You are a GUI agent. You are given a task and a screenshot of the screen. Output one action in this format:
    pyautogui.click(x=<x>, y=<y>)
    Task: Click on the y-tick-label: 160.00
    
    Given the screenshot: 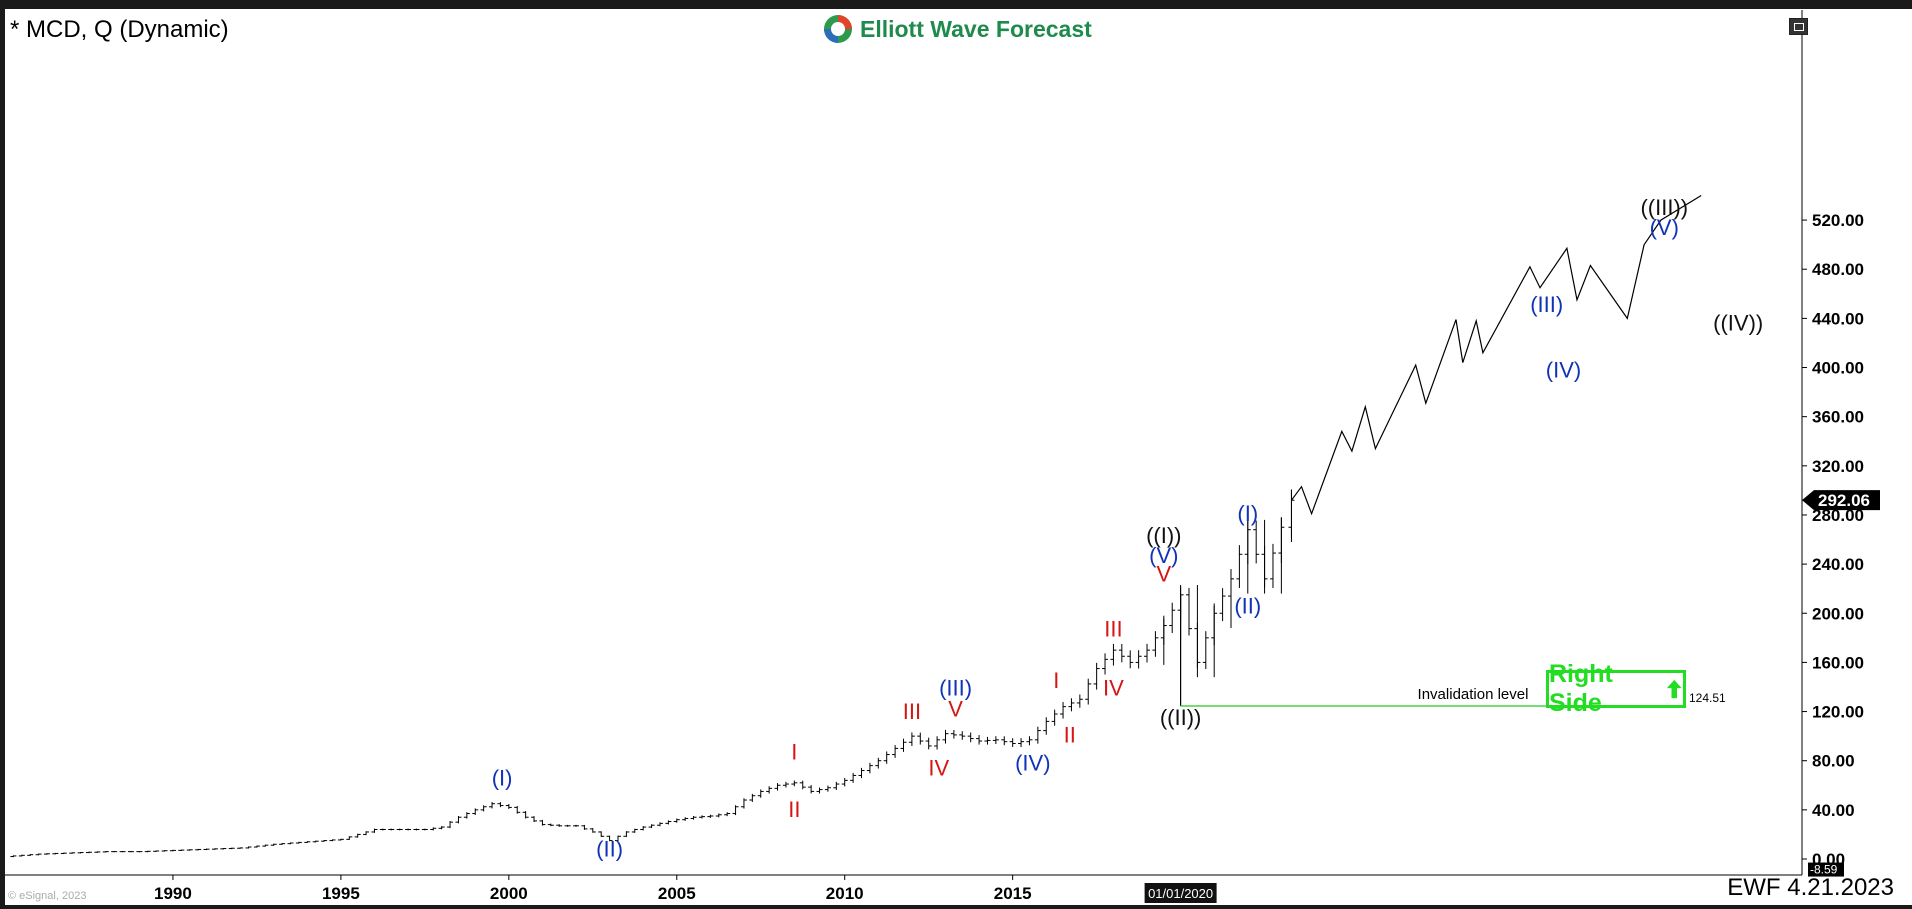 What is the action you would take?
    pyautogui.click(x=1838, y=662)
    